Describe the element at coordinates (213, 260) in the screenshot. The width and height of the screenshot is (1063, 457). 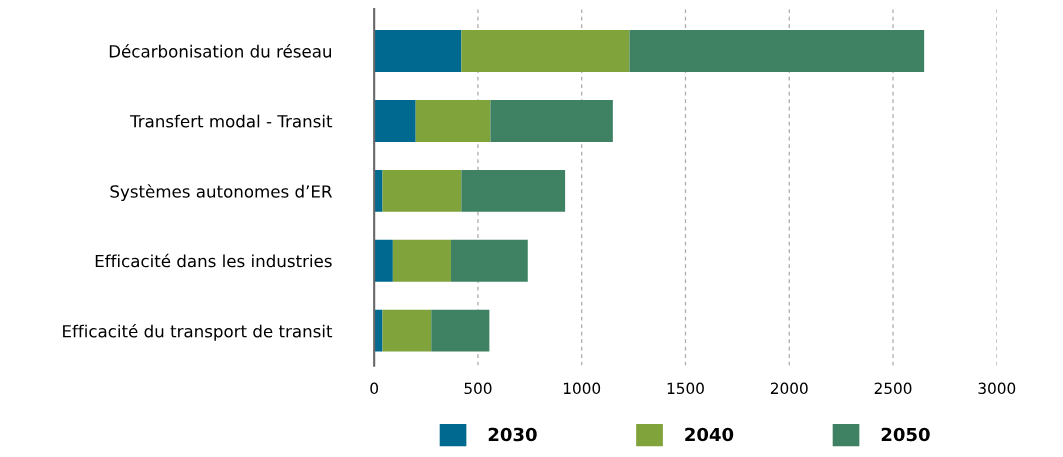
I see `y-tick-label: Efficacité dans les industries` at that location.